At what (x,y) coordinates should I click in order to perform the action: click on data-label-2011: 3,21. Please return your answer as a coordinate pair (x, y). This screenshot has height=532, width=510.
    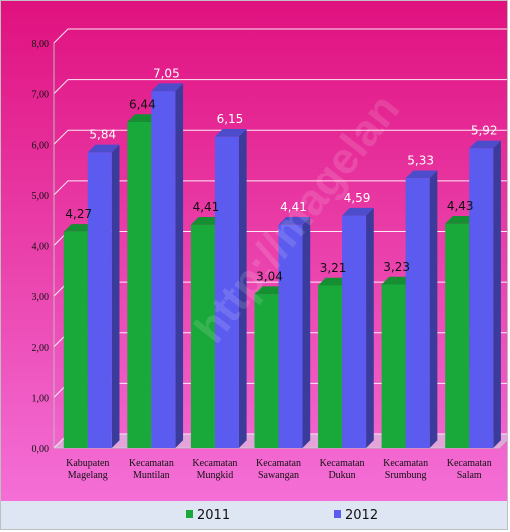
    Looking at the image, I should click on (333, 268).